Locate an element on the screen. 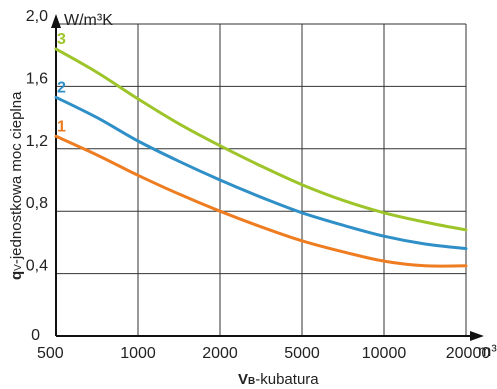 This screenshot has width=497, height=389. x-tick-label: 1000 is located at coordinates (138, 353).